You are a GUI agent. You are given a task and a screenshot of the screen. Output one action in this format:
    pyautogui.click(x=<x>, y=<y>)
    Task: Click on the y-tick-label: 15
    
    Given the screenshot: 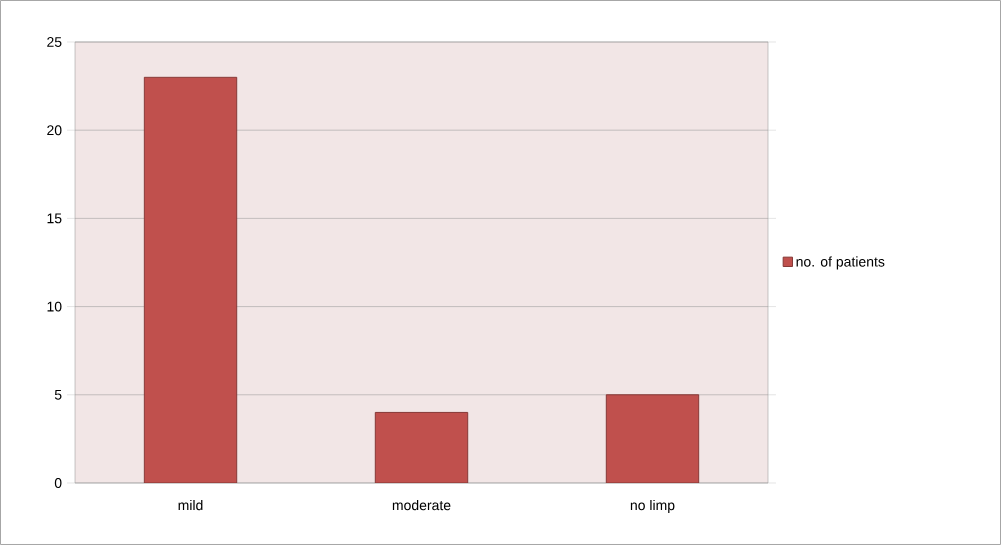 What is the action you would take?
    pyautogui.click(x=54, y=218)
    